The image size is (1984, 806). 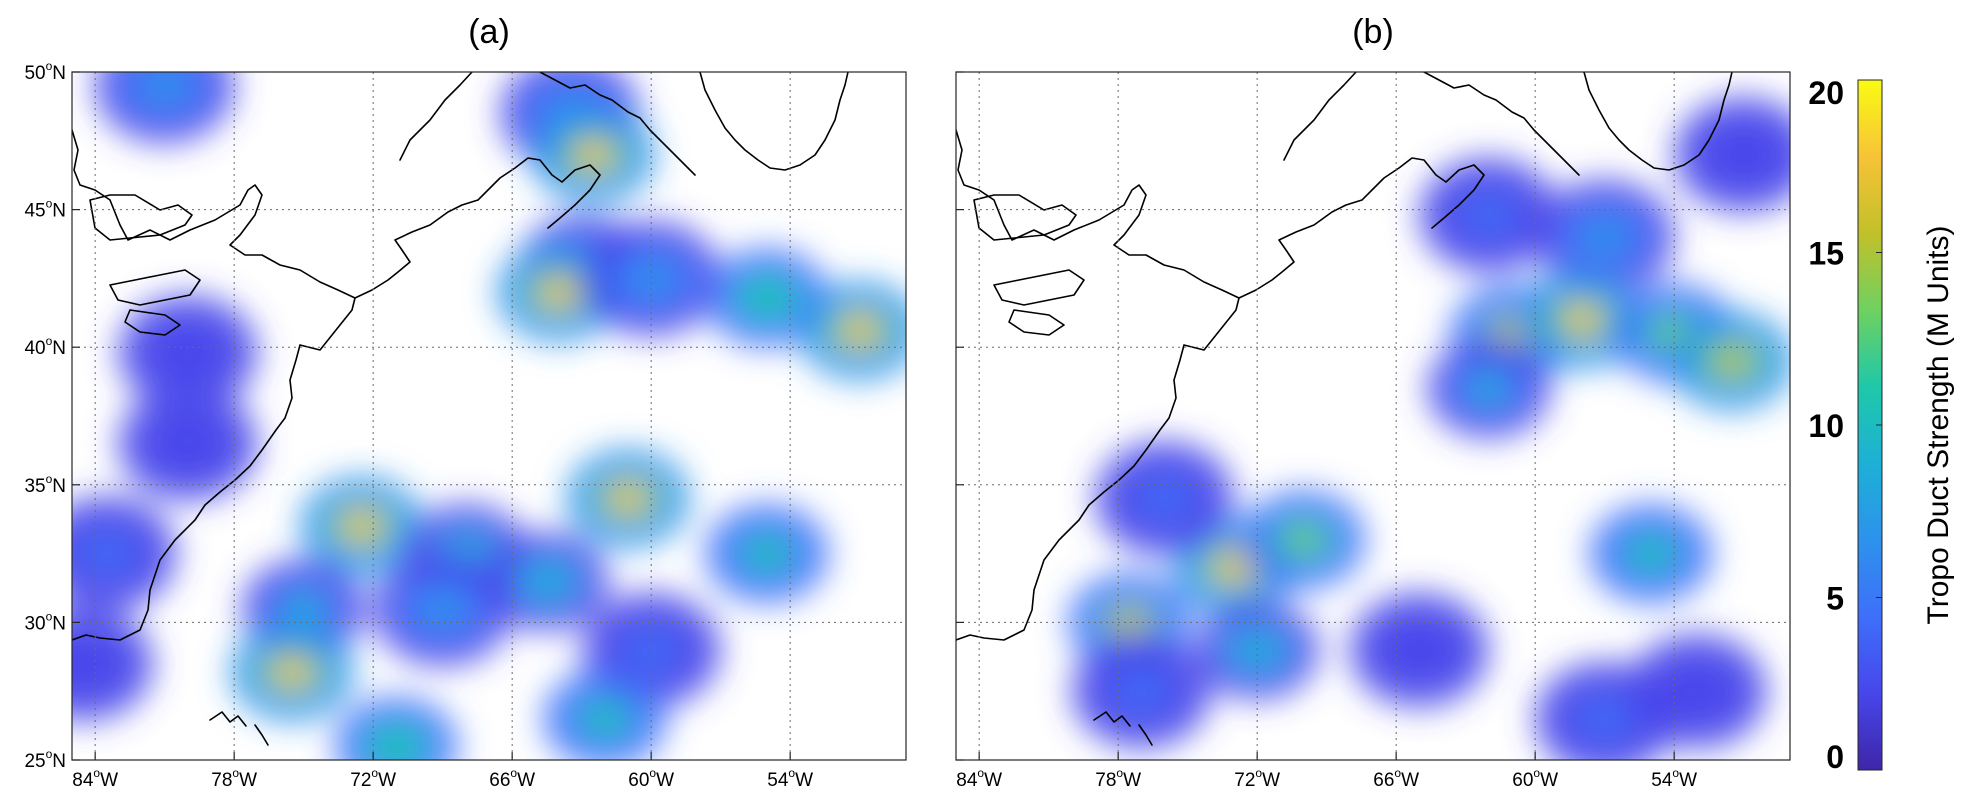 I want to click on x-tick-labels-a: 84oW 78oW 72oW 66oW 60oW 54oW, so click(x=442, y=778).